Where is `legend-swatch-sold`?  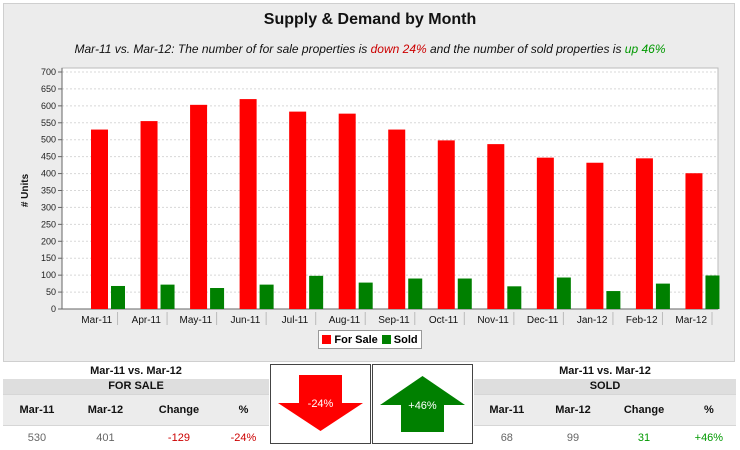
legend-swatch-sold is located at coordinates (386, 339).